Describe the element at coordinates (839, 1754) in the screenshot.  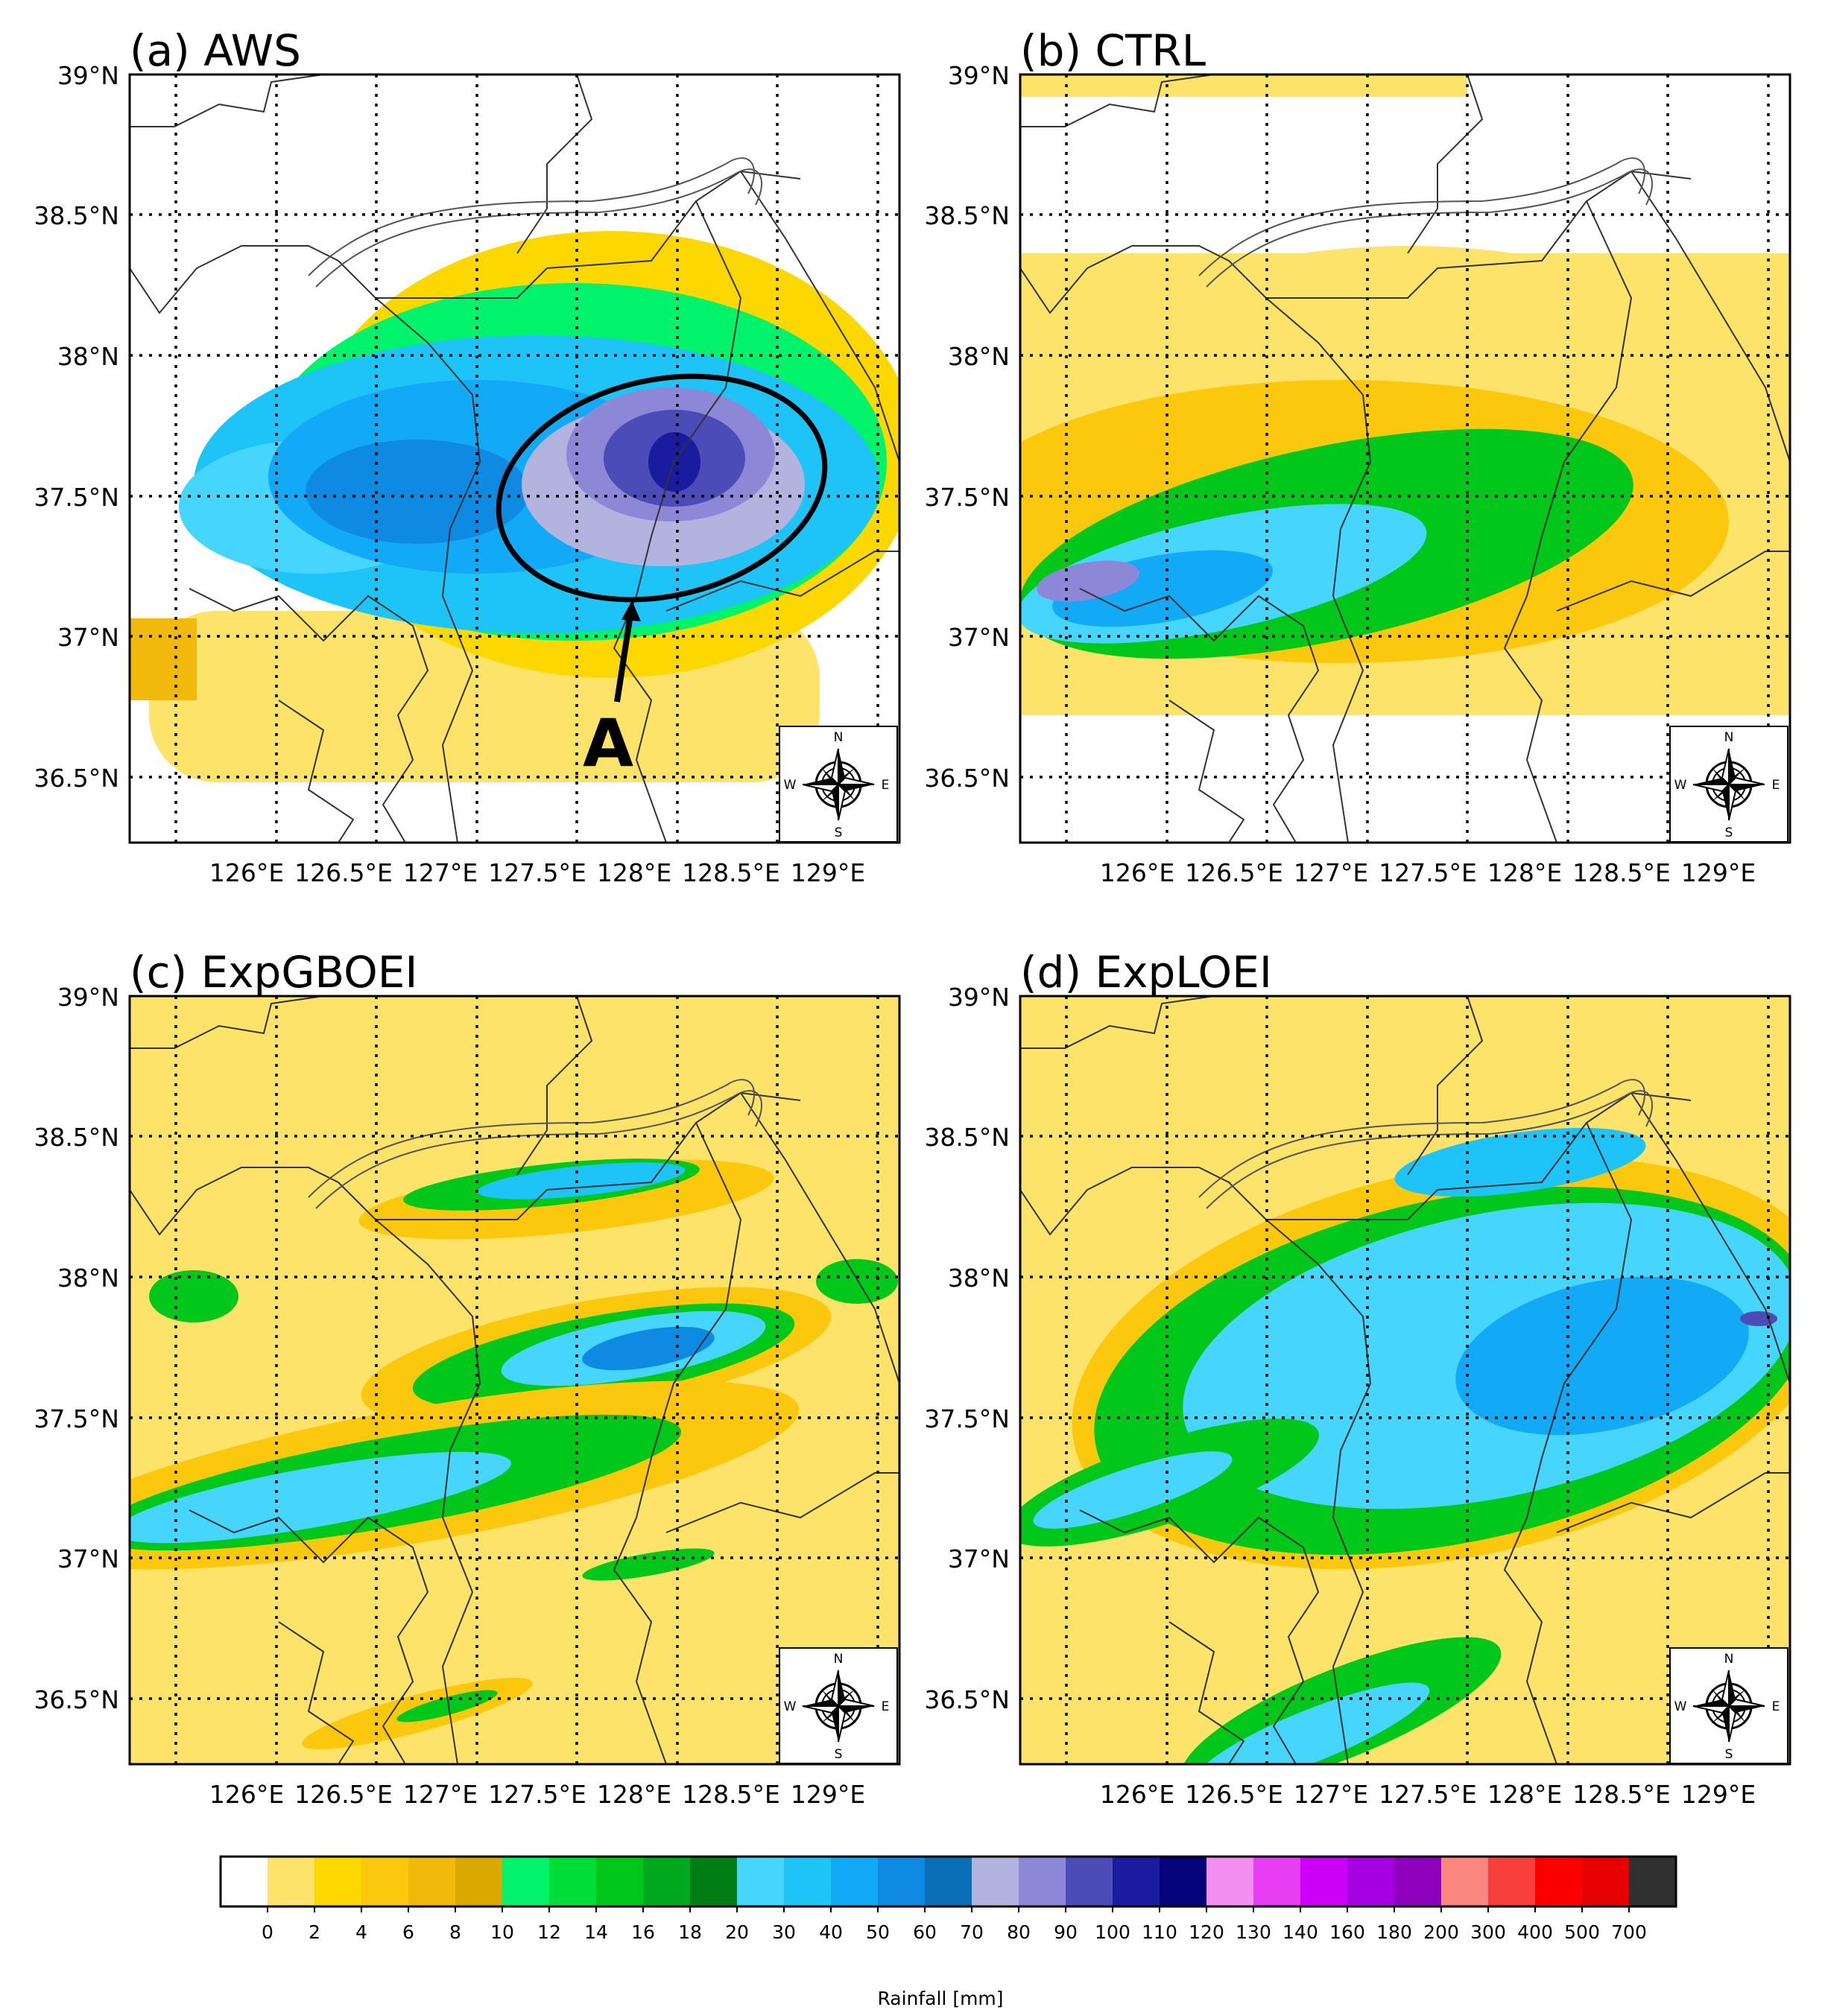
I see `compass-label-s: S` at that location.